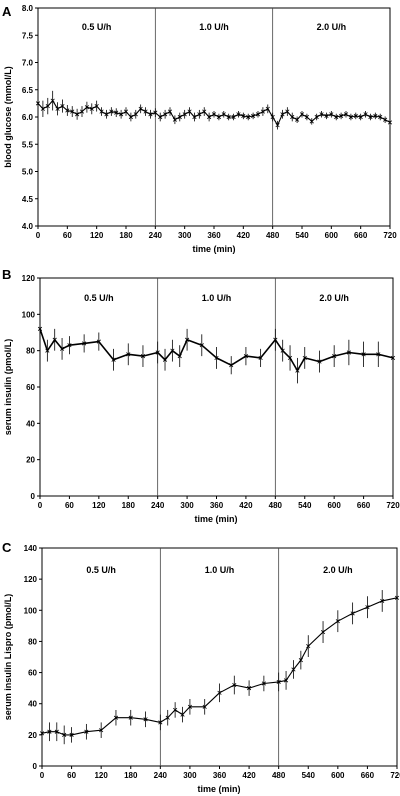  I want to click on y-tick-label: 140, so click(31, 548).